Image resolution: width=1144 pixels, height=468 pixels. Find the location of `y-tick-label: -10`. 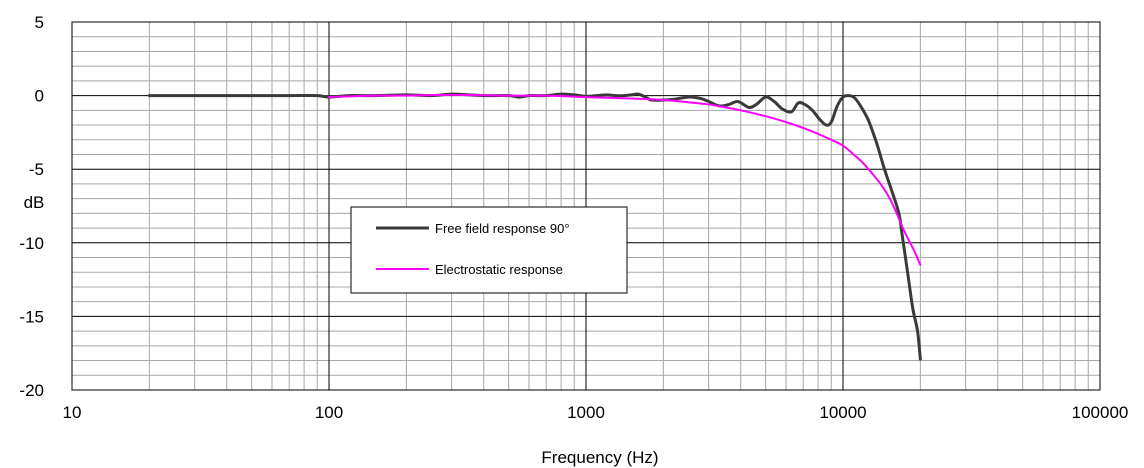

y-tick-label: -10 is located at coordinates (31, 243).